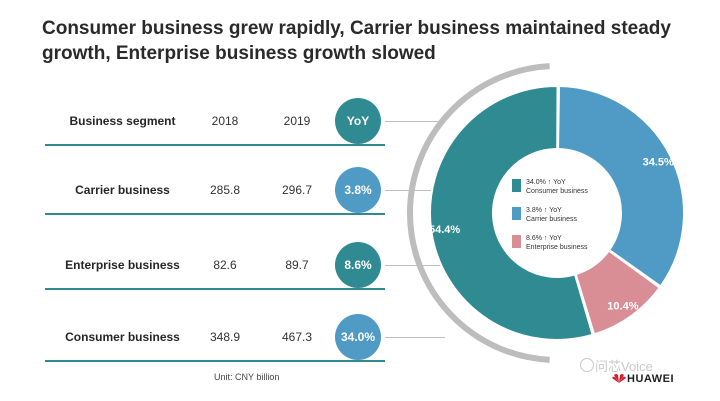 This screenshot has width=720, height=401. What do you see at coordinates (225, 265) in the screenshot?
I see `row-value-2018: 82.6` at bounding box center [225, 265].